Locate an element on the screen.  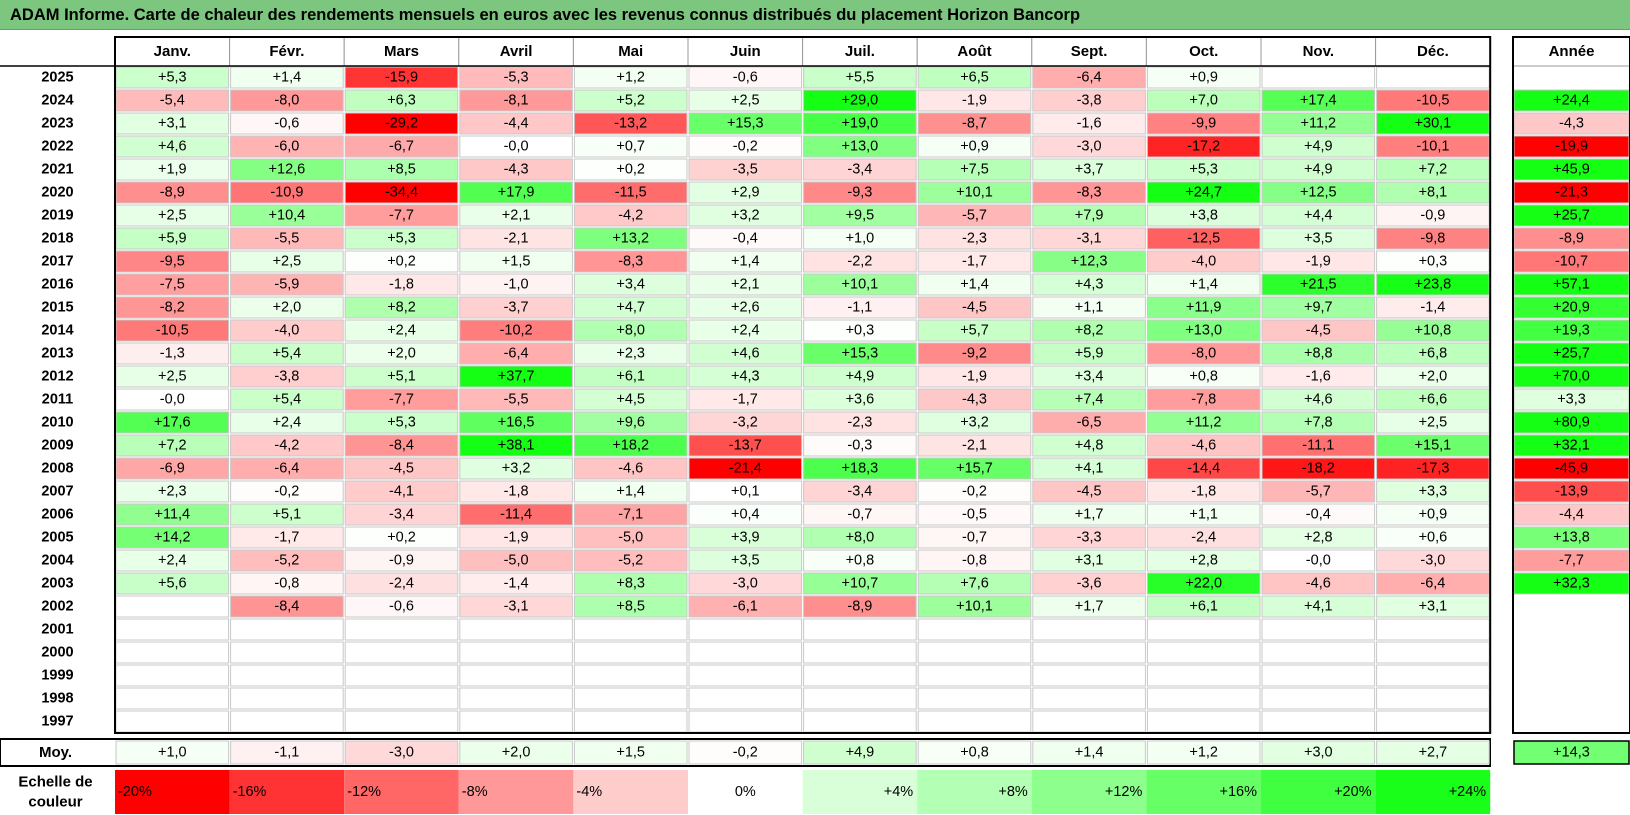
average-value: +1,5 is located at coordinates (630, 753).